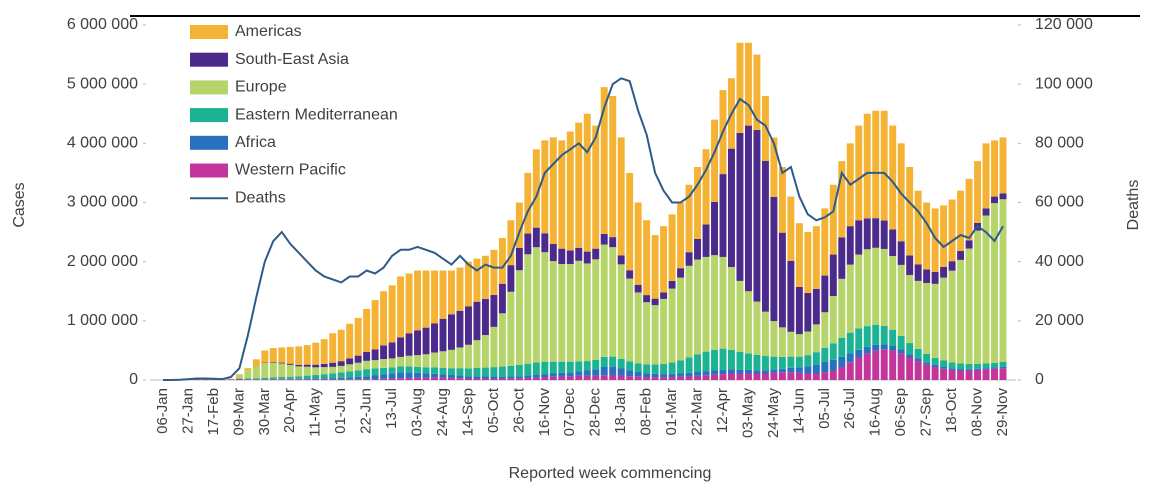 The width and height of the screenshot is (1154, 483). I want to click on x-tick-label: 12-Apr, so click(722, 410).